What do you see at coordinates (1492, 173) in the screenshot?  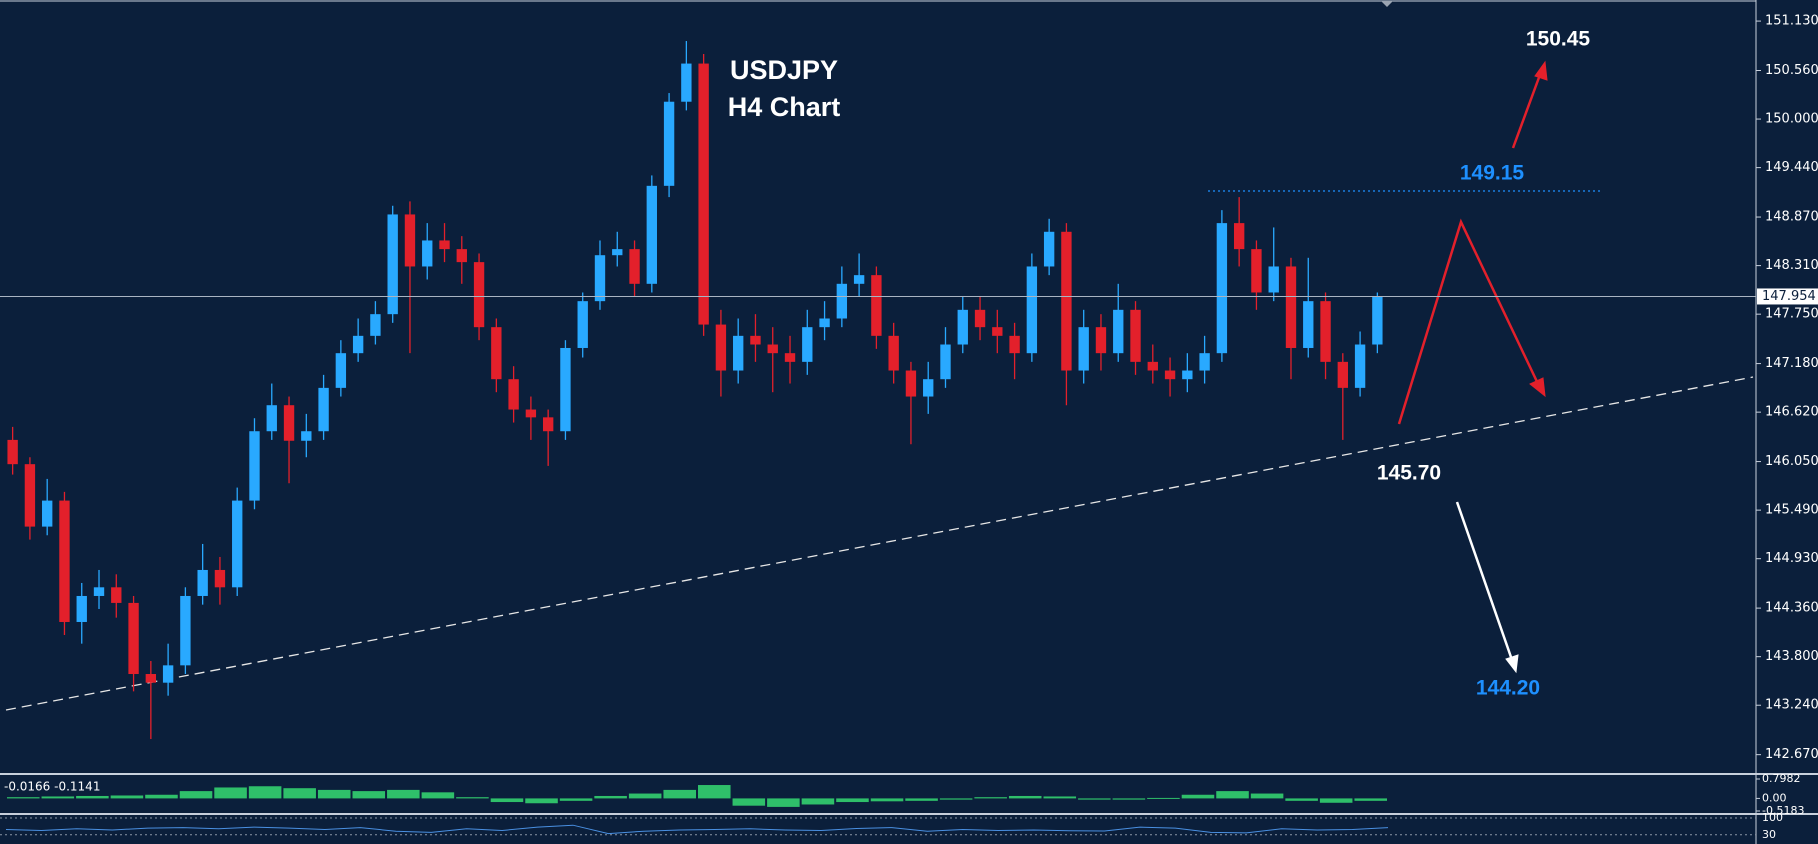 I see `annotation: 149.15` at bounding box center [1492, 173].